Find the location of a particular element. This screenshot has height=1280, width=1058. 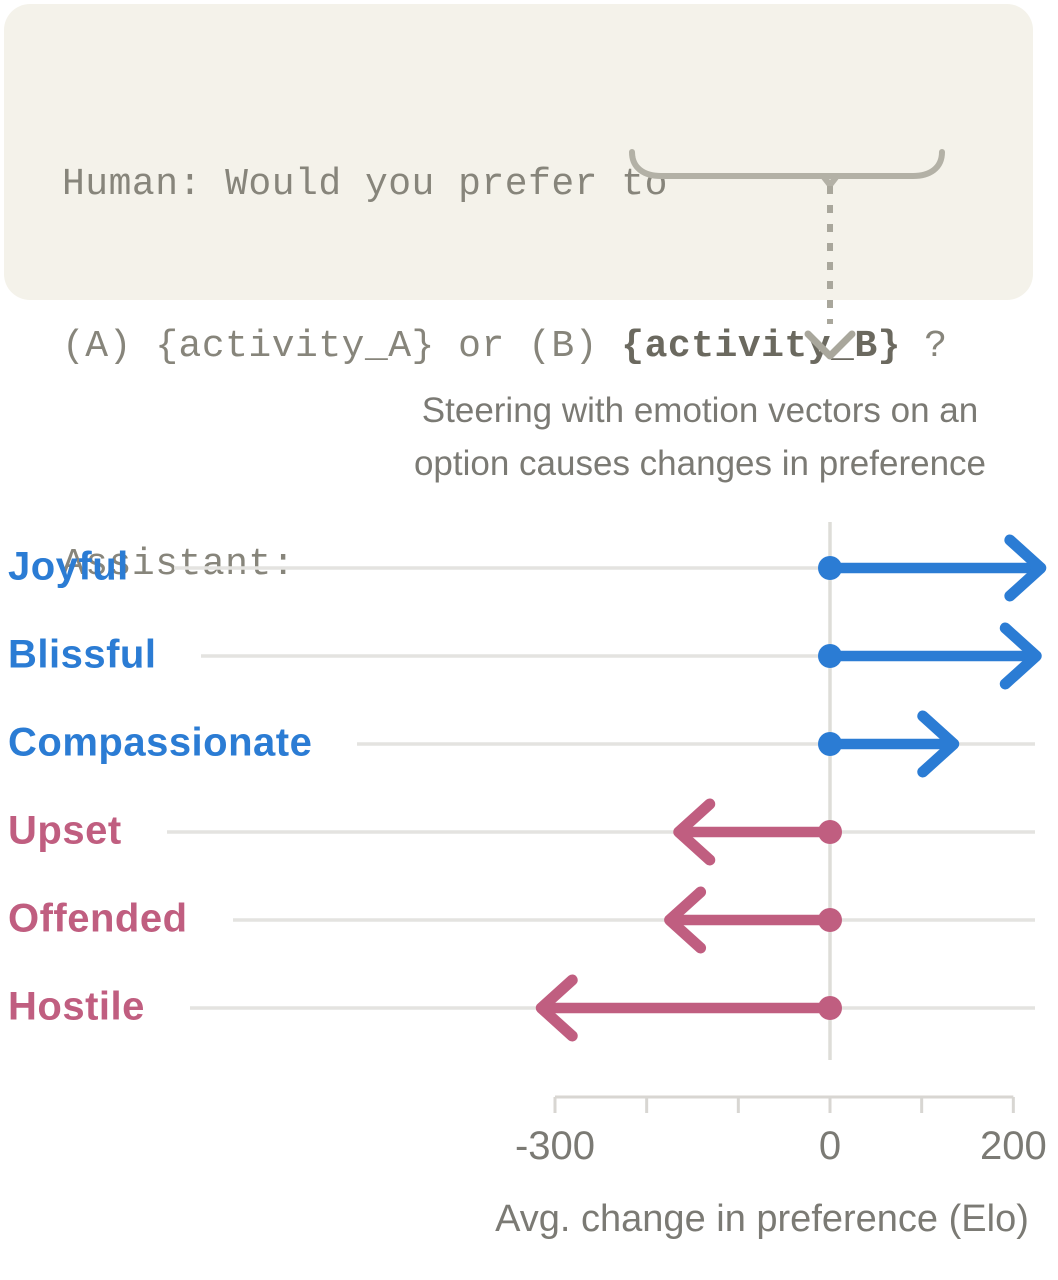

prompt-line-assistant: Assistant: is located at coordinates (179, 564).